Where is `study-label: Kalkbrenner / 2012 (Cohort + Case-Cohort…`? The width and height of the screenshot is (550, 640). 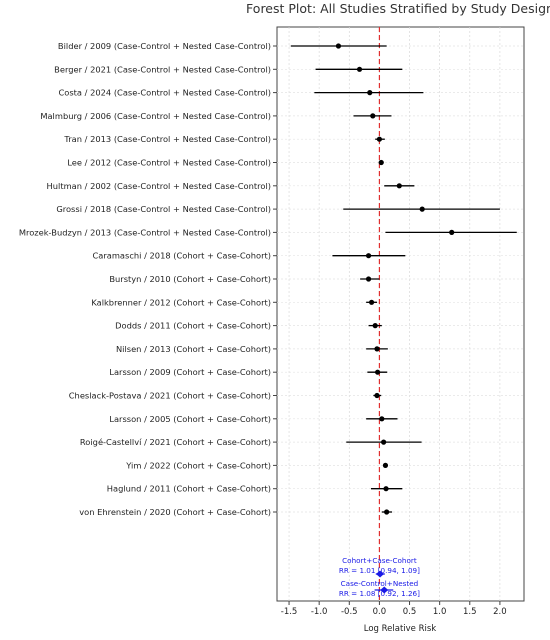 study-label: Kalkbrenner / 2012 (Cohort + Case-Cohort… is located at coordinates (181, 302).